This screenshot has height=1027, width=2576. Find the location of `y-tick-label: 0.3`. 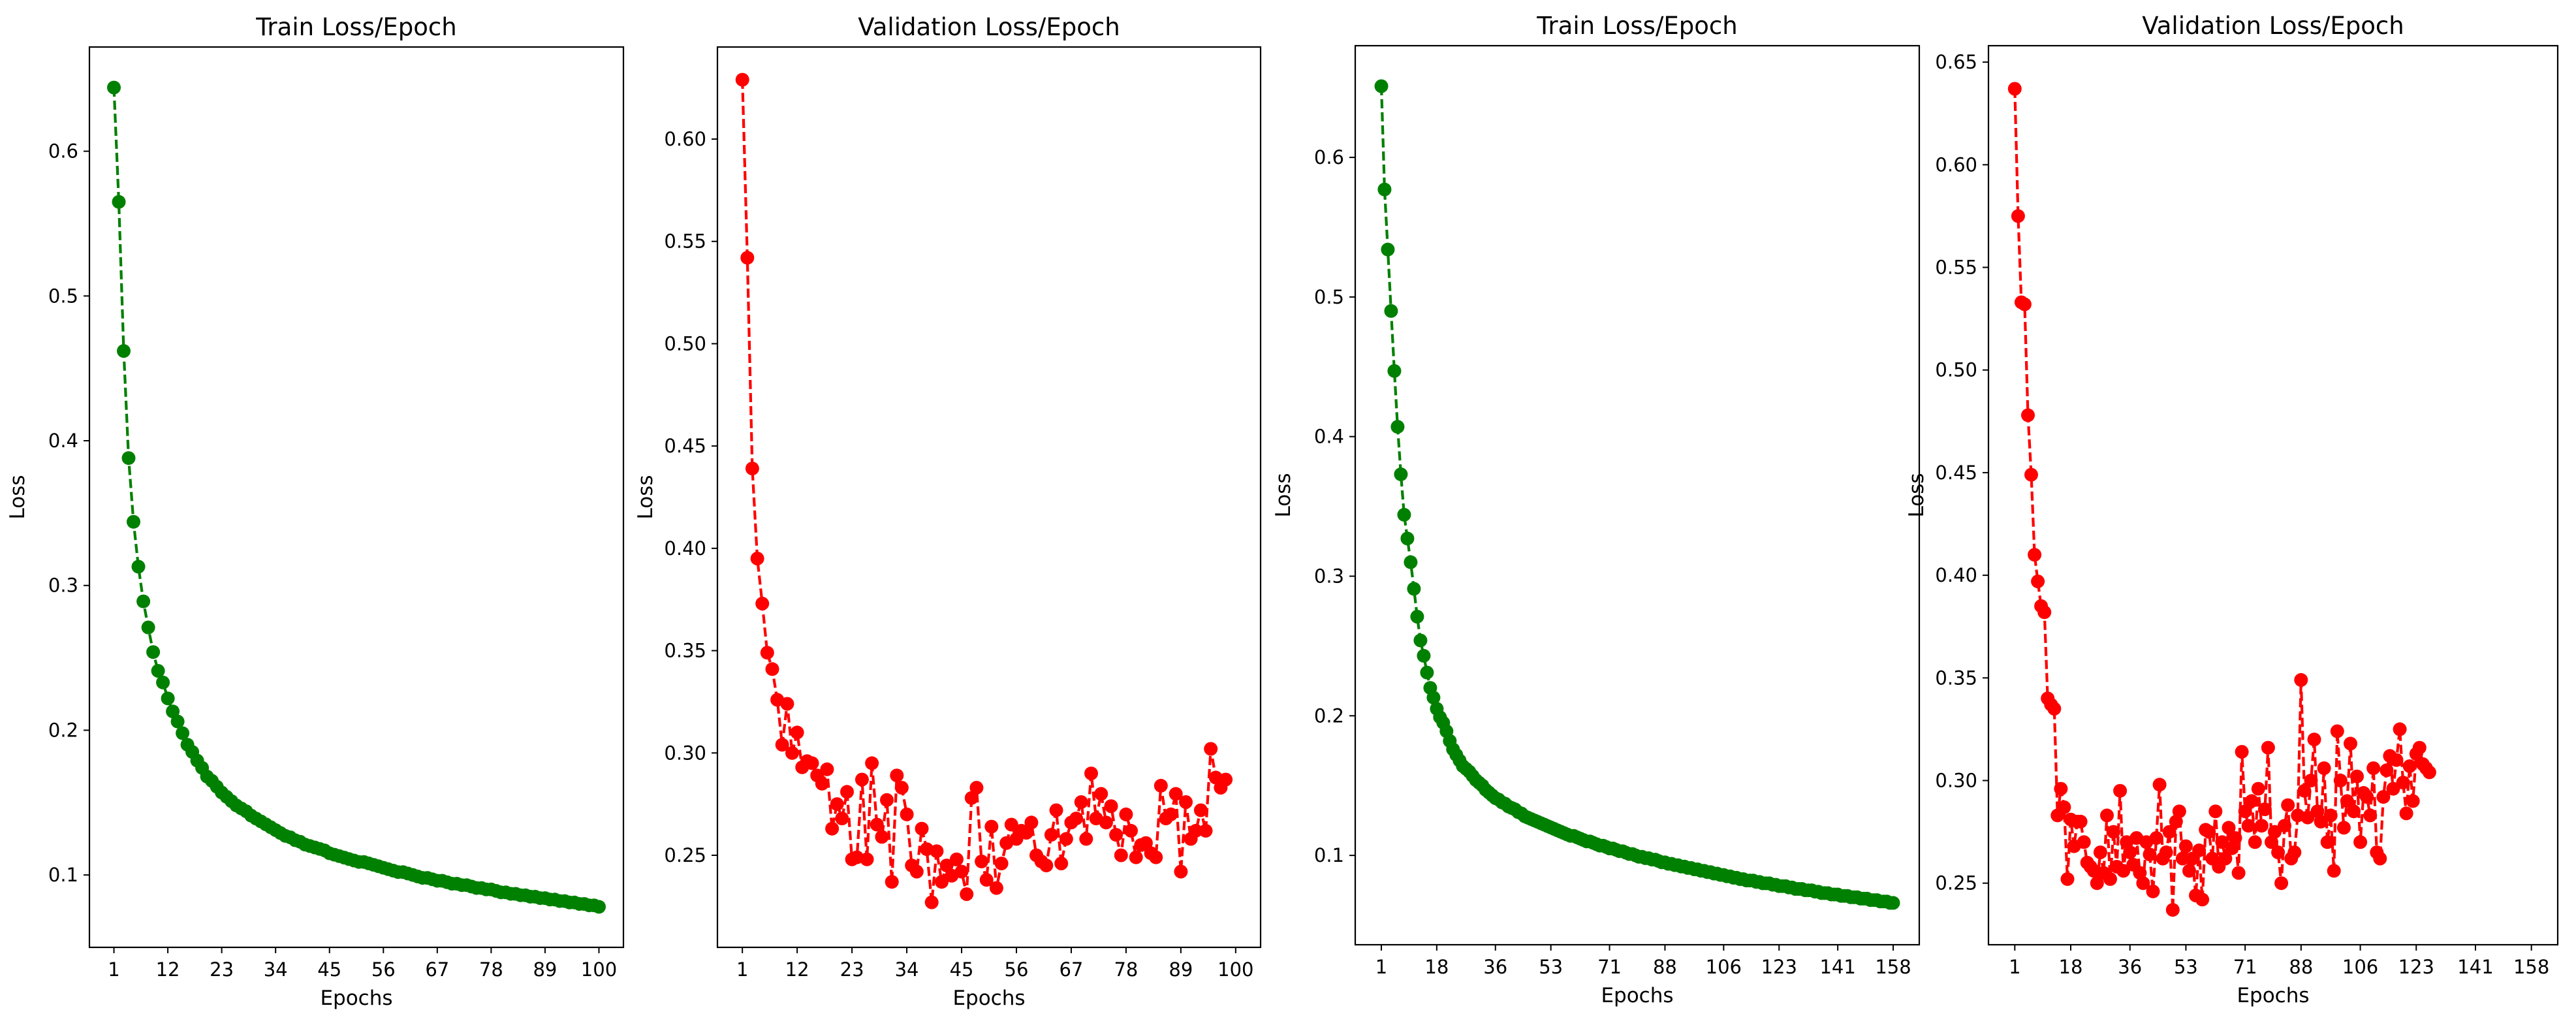

y-tick-label: 0.3 is located at coordinates (1329, 576).